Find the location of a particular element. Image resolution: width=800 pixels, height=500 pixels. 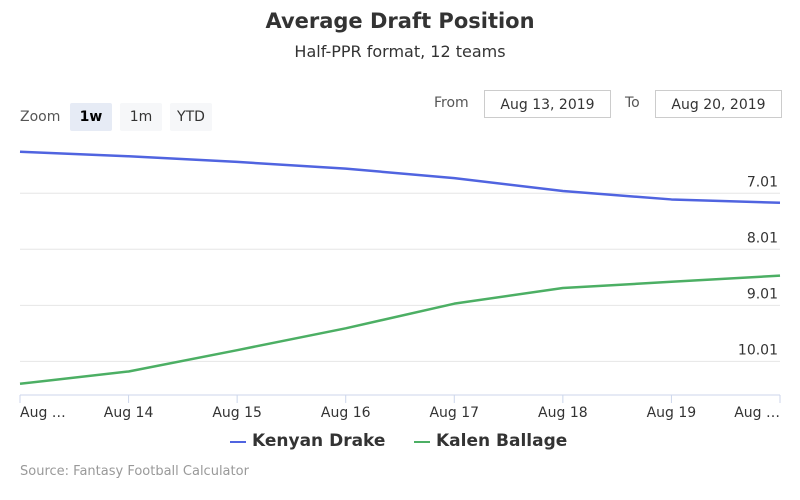

series-line-kenyan-drake is located at coordinates (400, 177).